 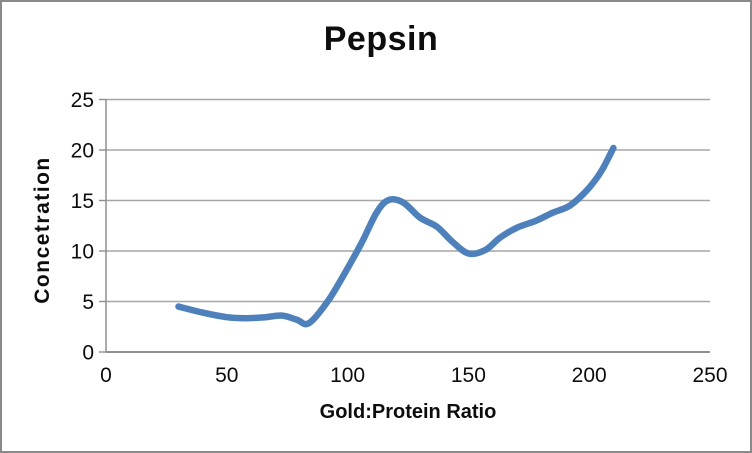 I want to click on x-tick-label-250: 250, so click(x=709, y=375).